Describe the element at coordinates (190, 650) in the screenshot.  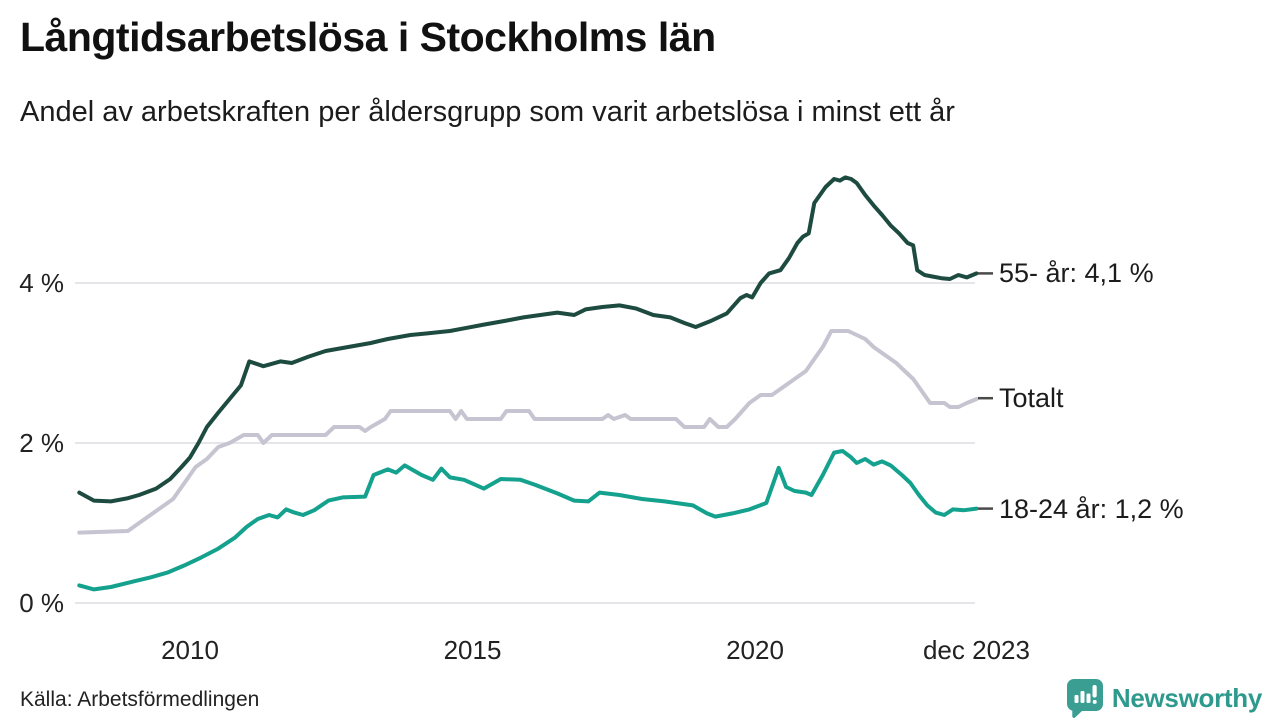
I see `x-axis-tick-2010: 2010` at that location.